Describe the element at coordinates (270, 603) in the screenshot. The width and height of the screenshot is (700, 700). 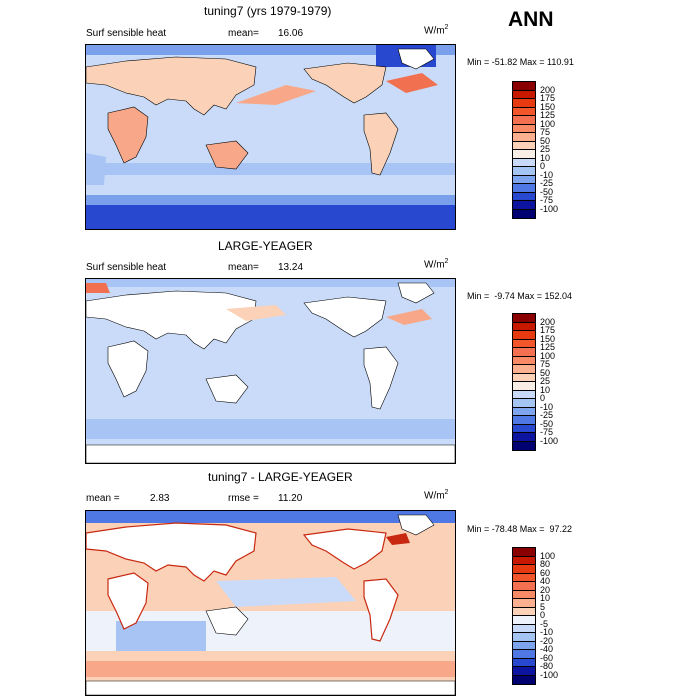
I see `panel3-map` at that location.